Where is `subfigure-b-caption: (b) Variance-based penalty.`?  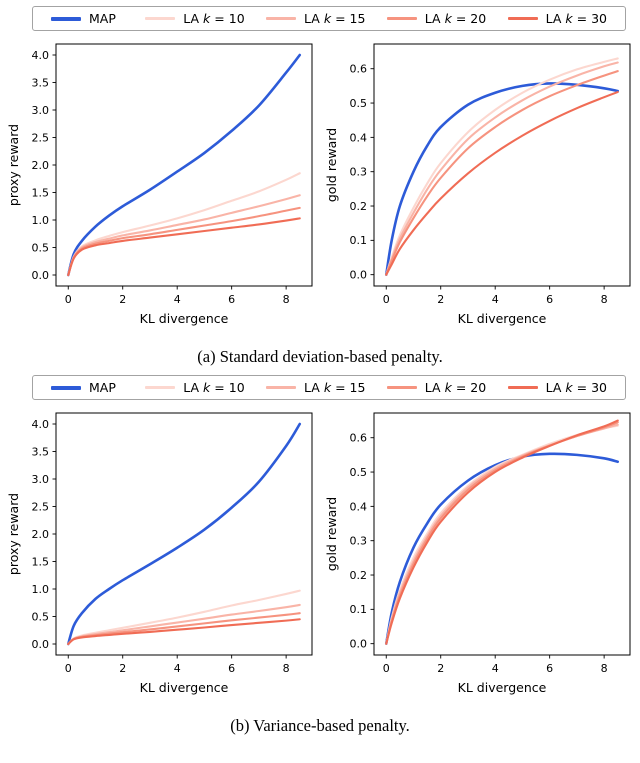
subfigure-b-caption: (b) Variance-based penalty. is located at coordinates (320, 725).